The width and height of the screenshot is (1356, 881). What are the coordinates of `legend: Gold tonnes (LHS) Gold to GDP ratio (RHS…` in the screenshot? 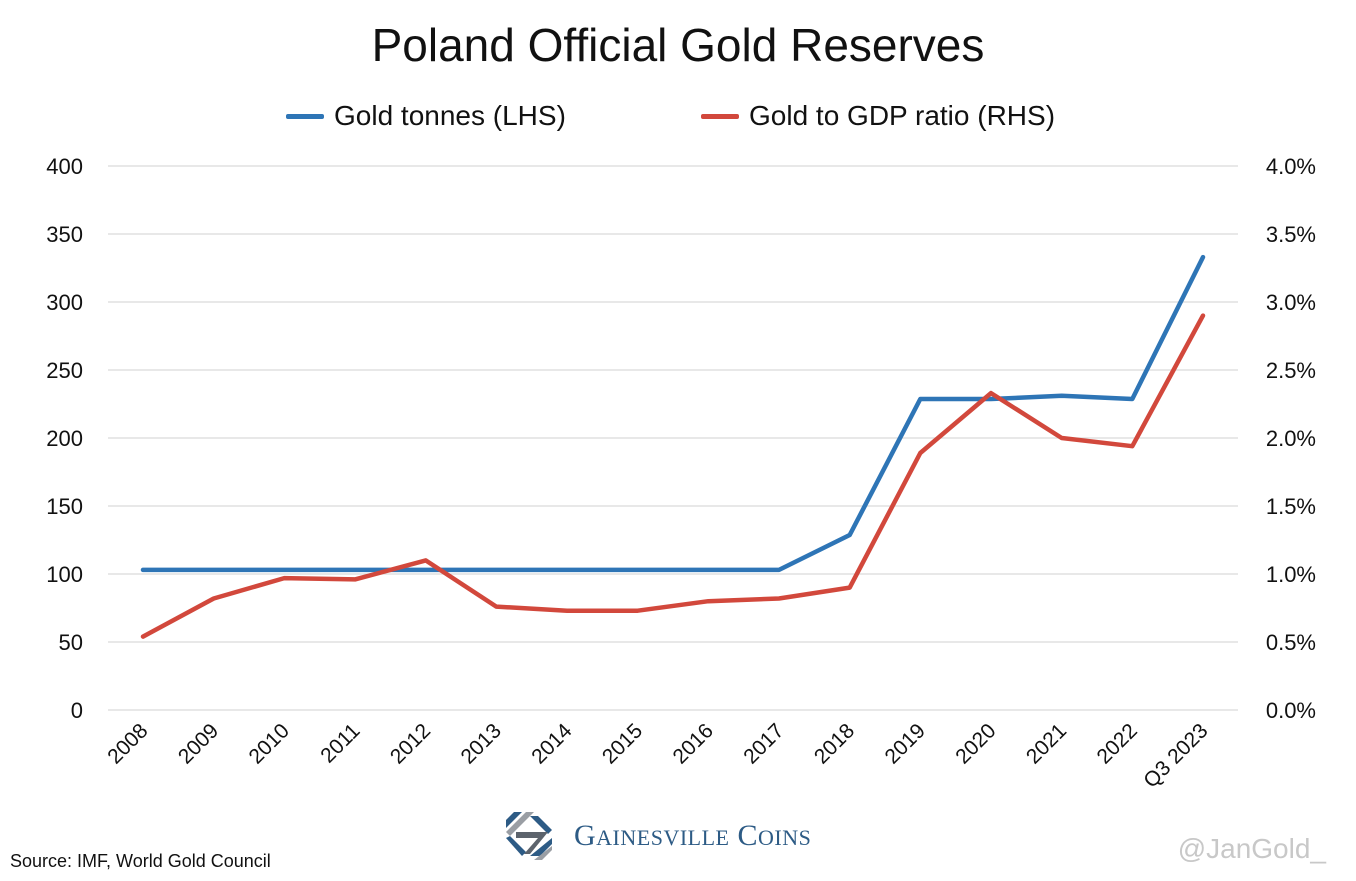 It's located at (678, 120).